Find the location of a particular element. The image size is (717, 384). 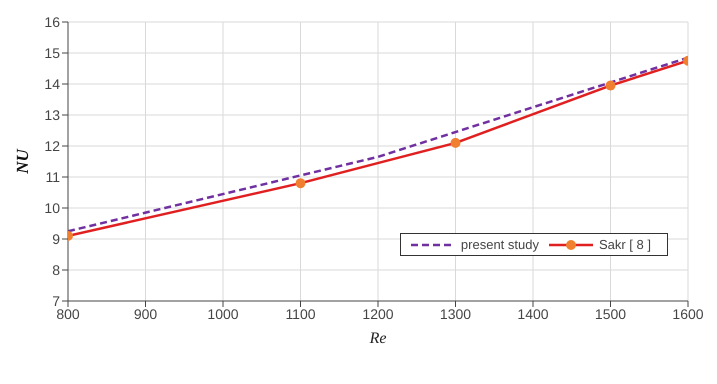

y-tick-label: 13 is located at coordinates (52, 114).